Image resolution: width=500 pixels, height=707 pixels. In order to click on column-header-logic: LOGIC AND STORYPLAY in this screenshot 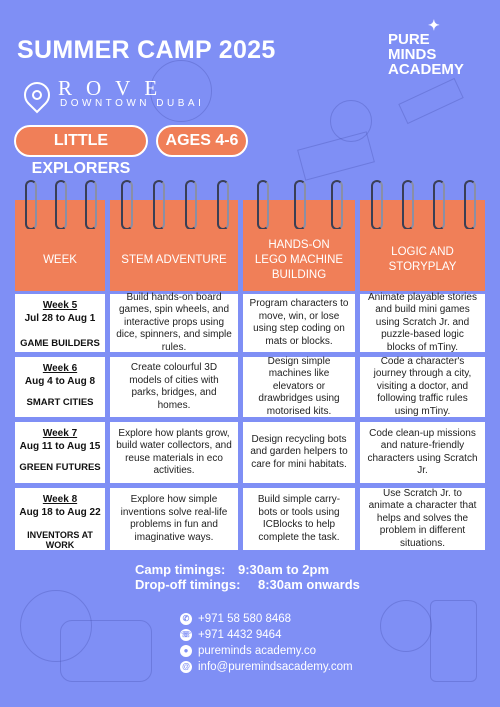, I will do `click(422, 260)`.